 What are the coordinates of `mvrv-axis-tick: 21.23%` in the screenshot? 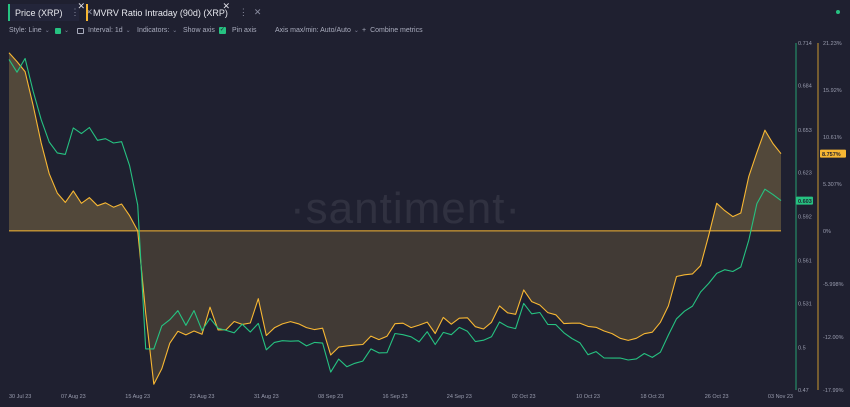 It's located at (832, 44).